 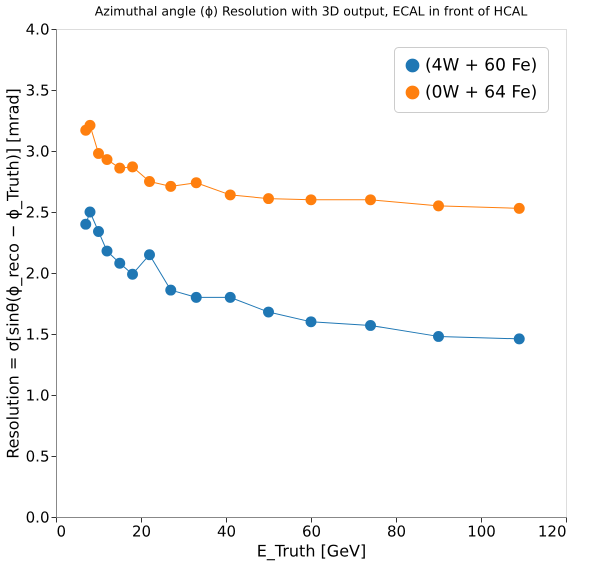 What do you see at coordinates (226, 531) in the screenshot?
I see `x-tick-label: 40` at bounding box center [226, 531].